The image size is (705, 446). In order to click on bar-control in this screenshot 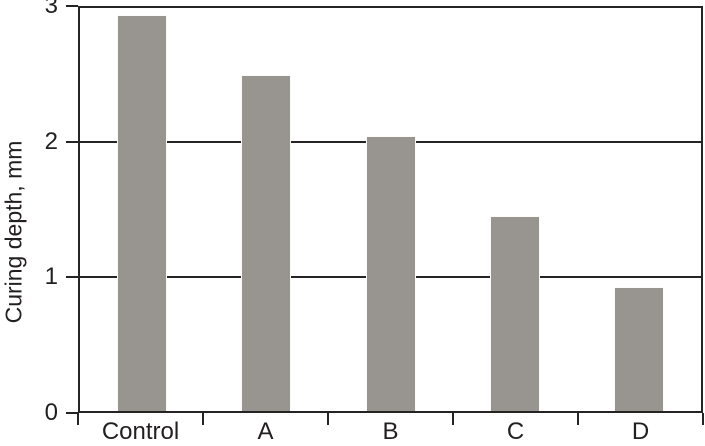, I will do `click(142, 212)`.